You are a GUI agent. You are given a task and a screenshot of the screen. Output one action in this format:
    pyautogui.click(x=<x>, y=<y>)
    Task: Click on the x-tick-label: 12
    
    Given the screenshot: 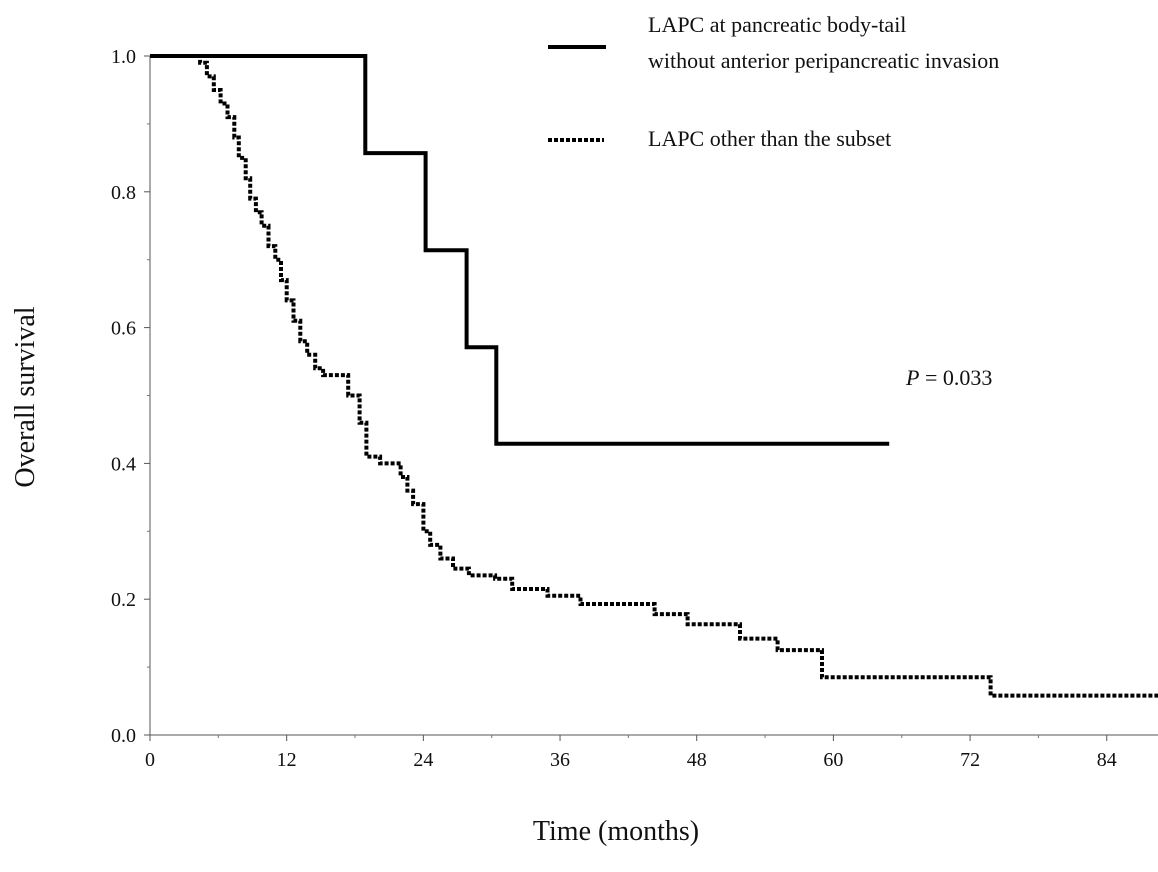 What is the action you would take?
    pyautogui.click(x=287, y=760)
    